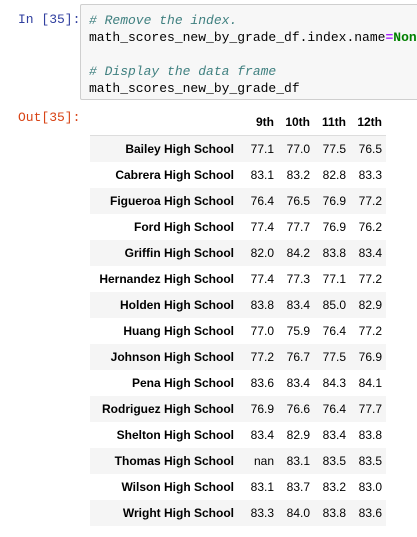  I want to click on code-token: # Remove the index., so click(163, 20).